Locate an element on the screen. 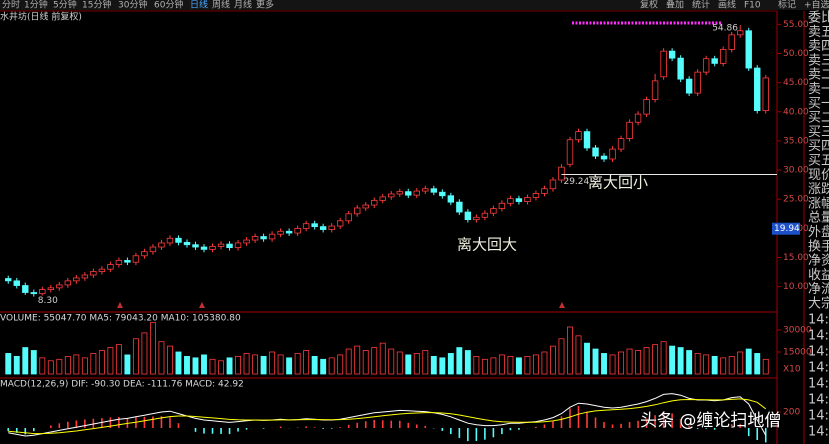 The image size is (829, 444). tool-button: 画线 is located at coordinates (727, 5).